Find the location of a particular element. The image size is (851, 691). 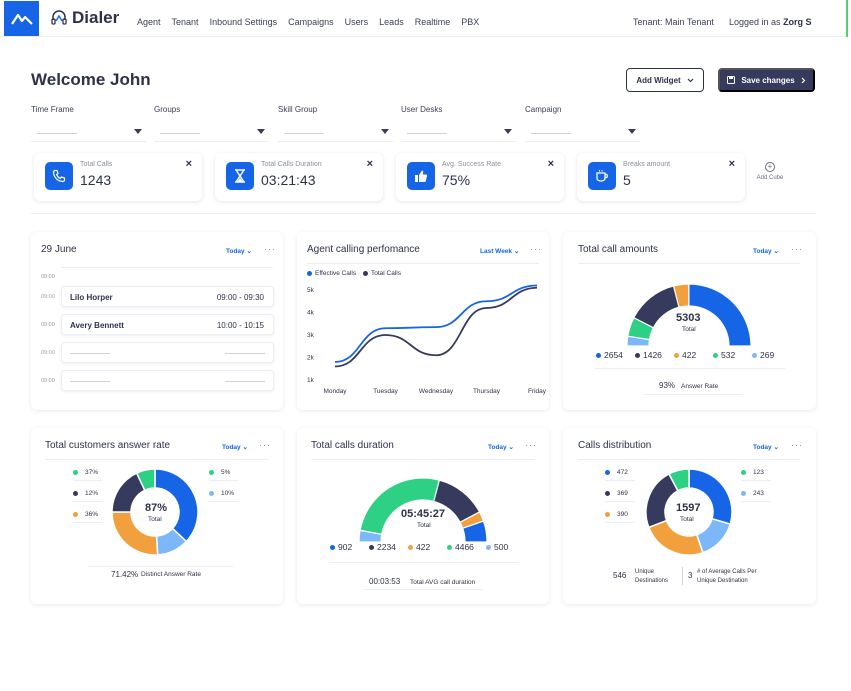

schedule-entry: Avery Bennett 10:00 - 10:15 is located at coordinates (167, 324).